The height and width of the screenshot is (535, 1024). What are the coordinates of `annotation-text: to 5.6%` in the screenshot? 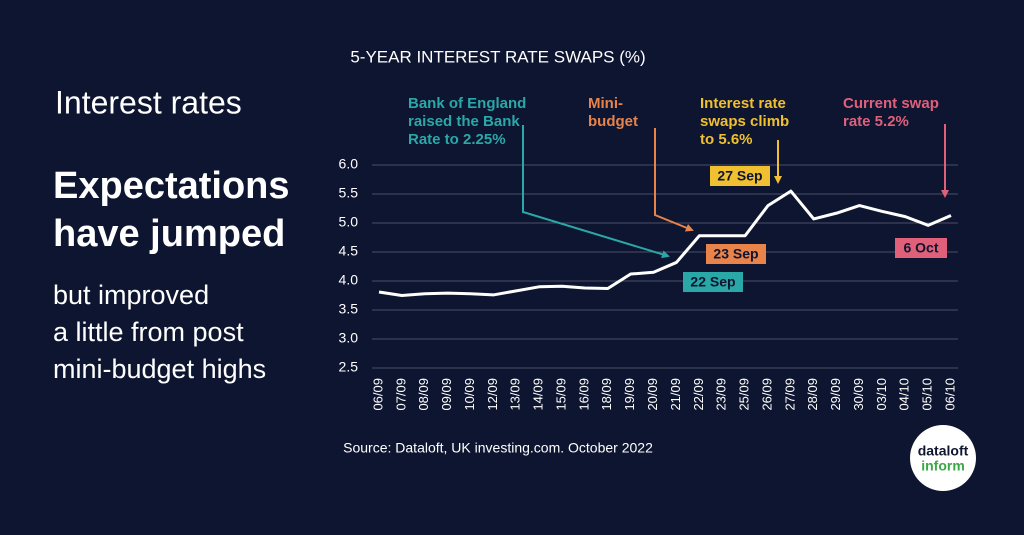 It's located at (726, 139).